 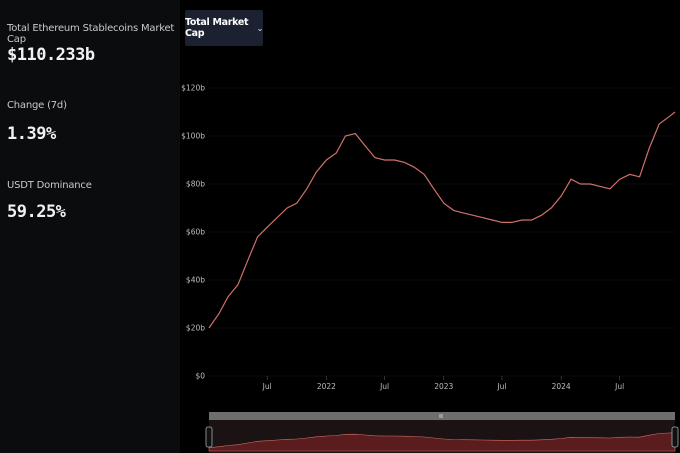 I want to click on y-tick-label: $0, so click(x=200, y=376).